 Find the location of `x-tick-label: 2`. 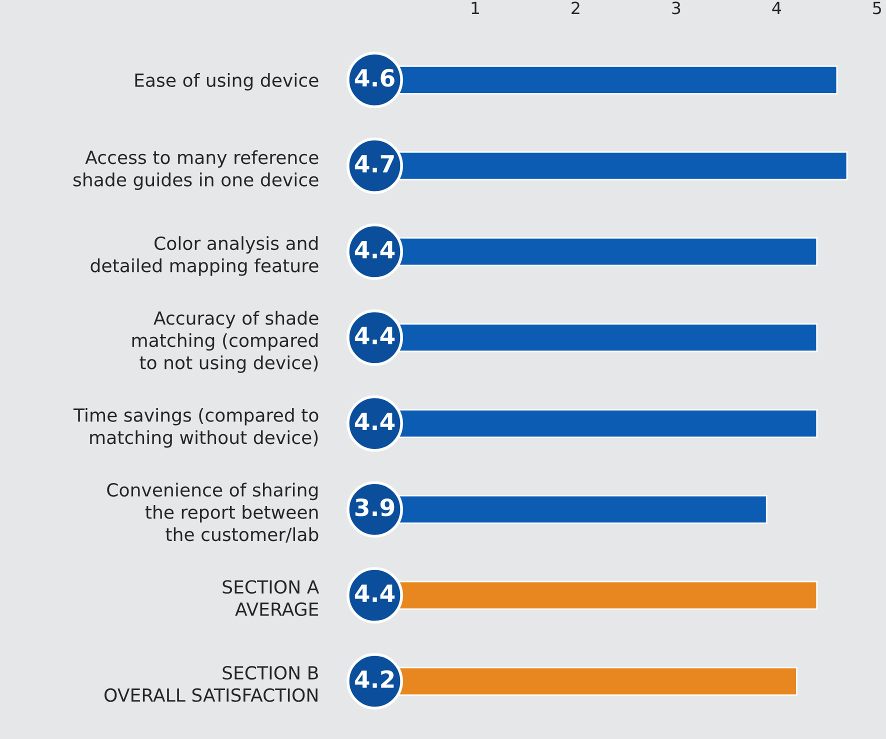

x-tick-label: 2 is located at coordinates (576, 8).